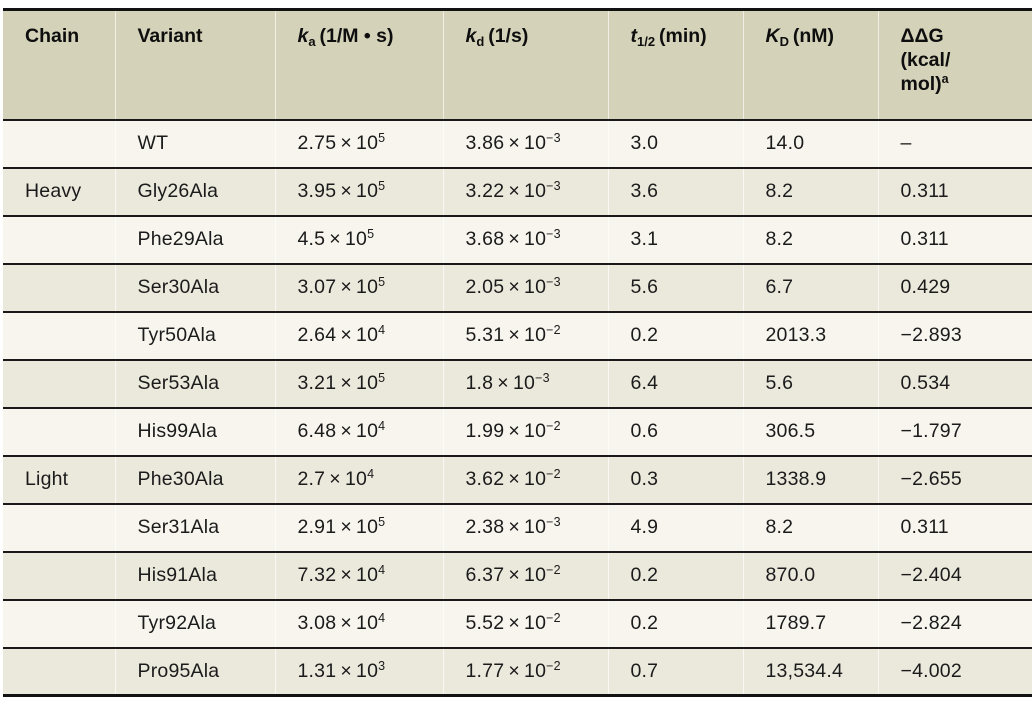 Image resolution: width=1035 pixels, height=709 pixels. I want to click on cell-variant: Phe30Ala, so click(194, 479).